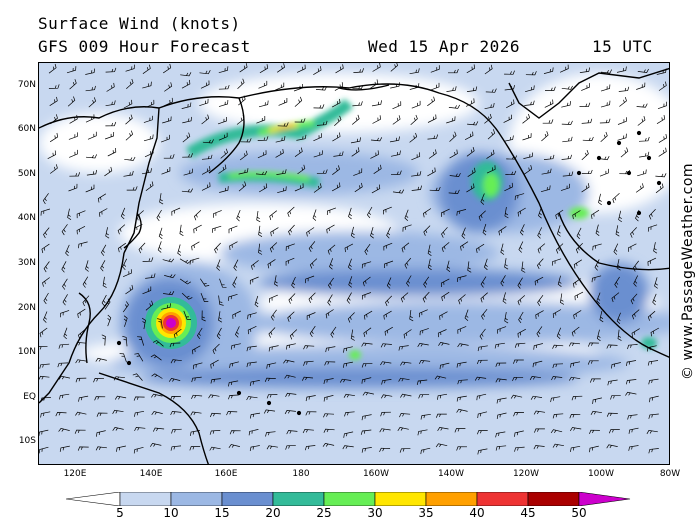  Describe the element at coordinates (376, 474) in the screenshot. I see `lon-label: 160W` at that location.